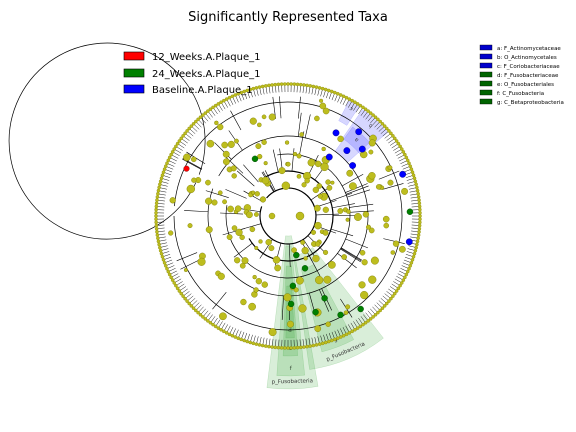 The width and height of the screenshot is (576, 432). I want to click on tree-arc, so click(288, 216).